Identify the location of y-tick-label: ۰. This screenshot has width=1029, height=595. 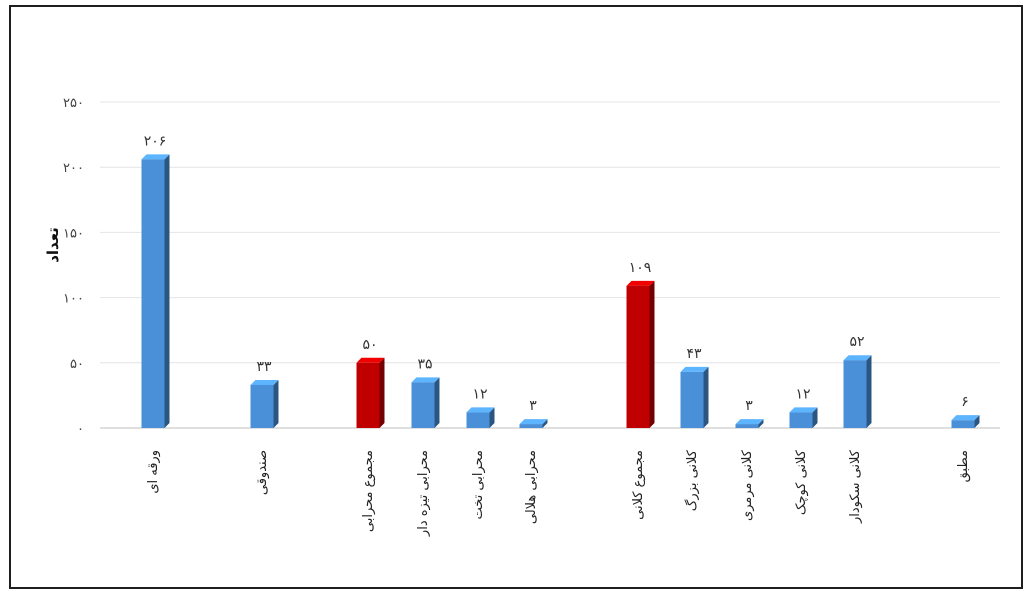
(80, 429).